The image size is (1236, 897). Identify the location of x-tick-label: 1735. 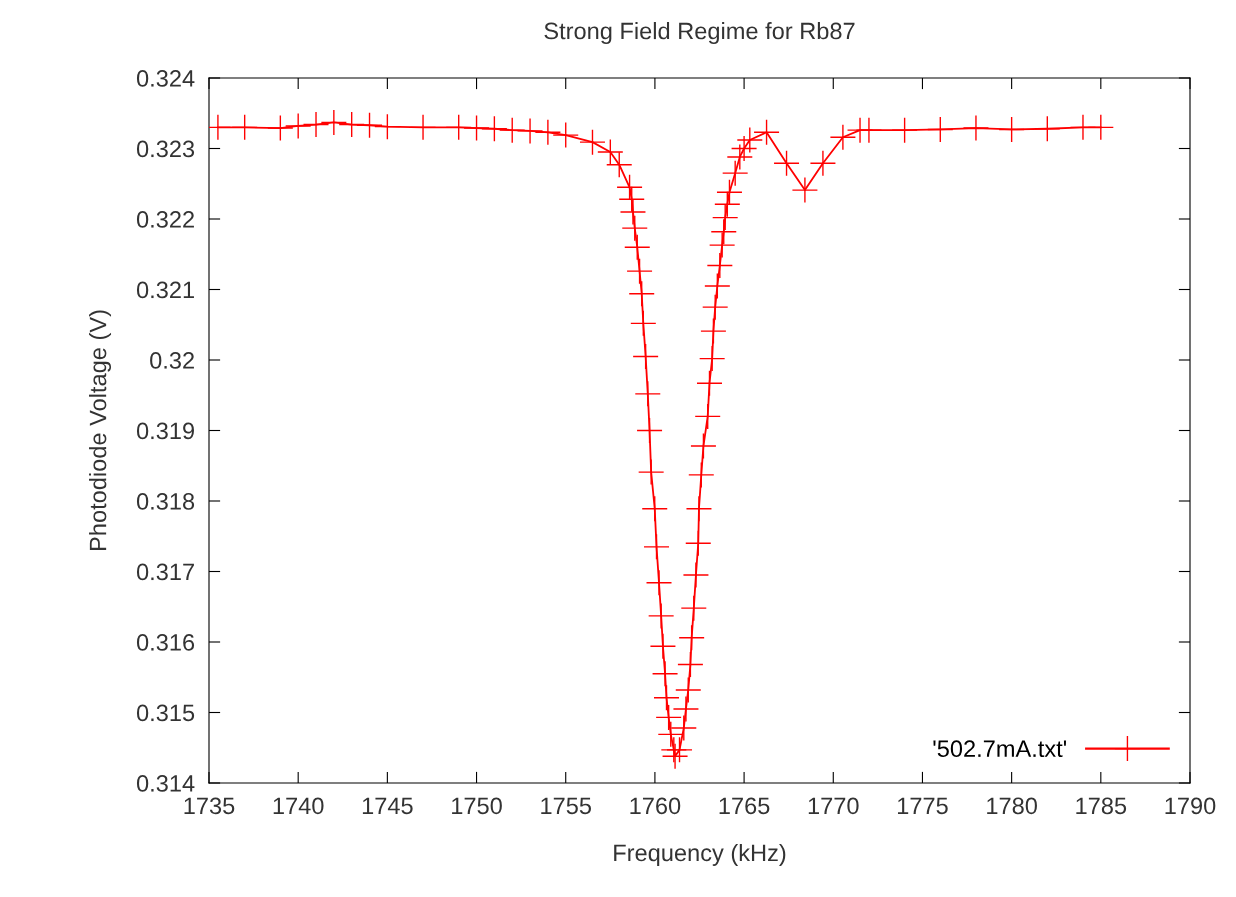
(209, 806).